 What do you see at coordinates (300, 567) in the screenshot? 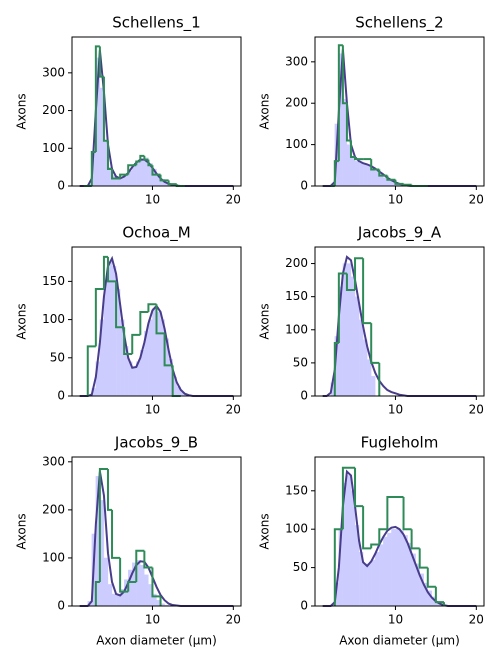
I see `y-tick-label: 50` at bounding box center [300, 567].